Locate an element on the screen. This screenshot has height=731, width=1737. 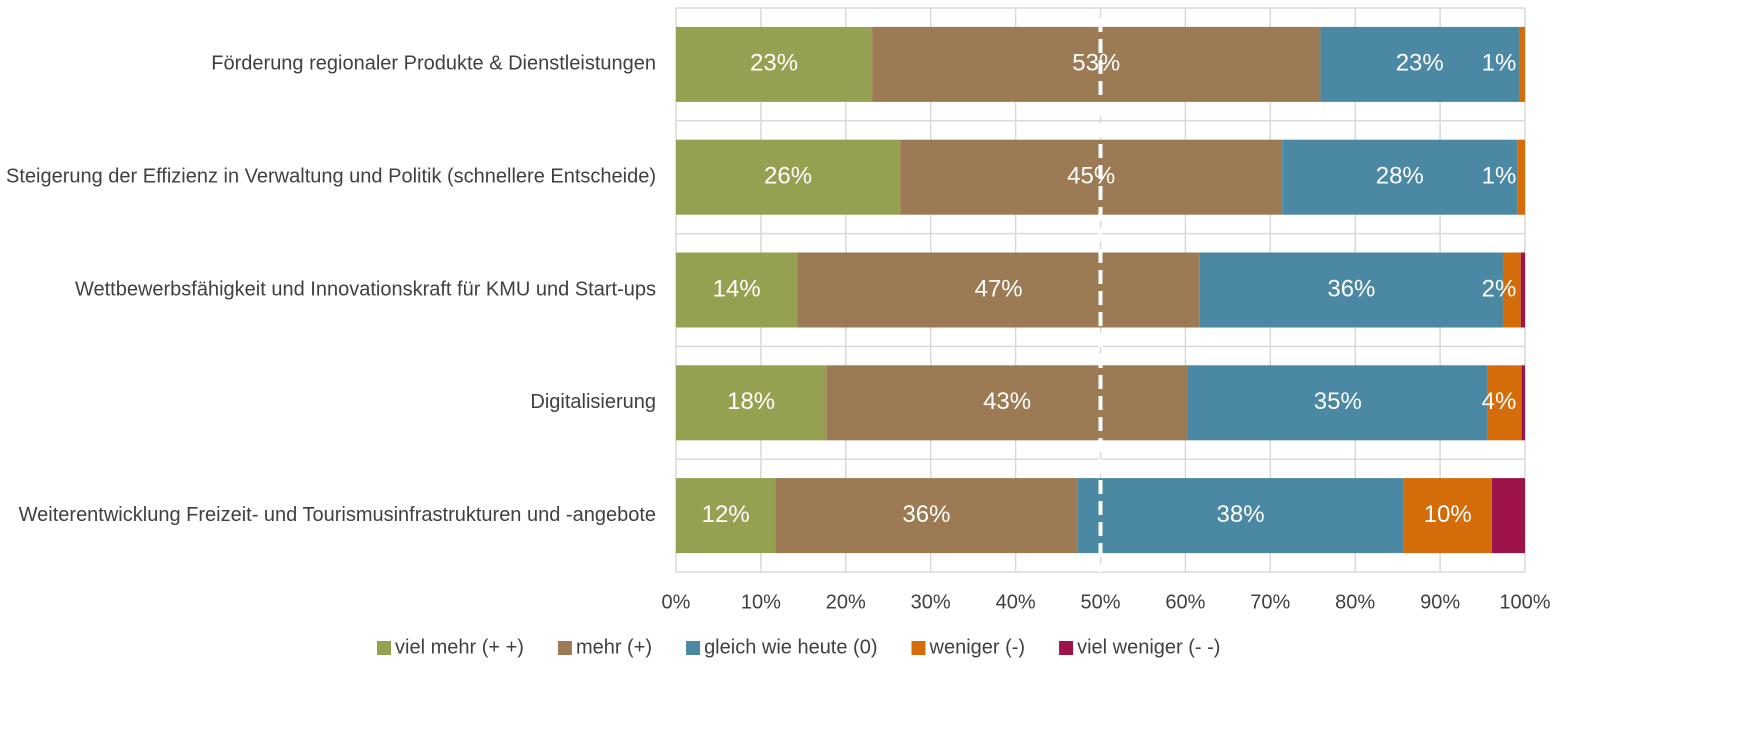
y-tick-label: Digitalisierung is located at coordinates (593, 402).